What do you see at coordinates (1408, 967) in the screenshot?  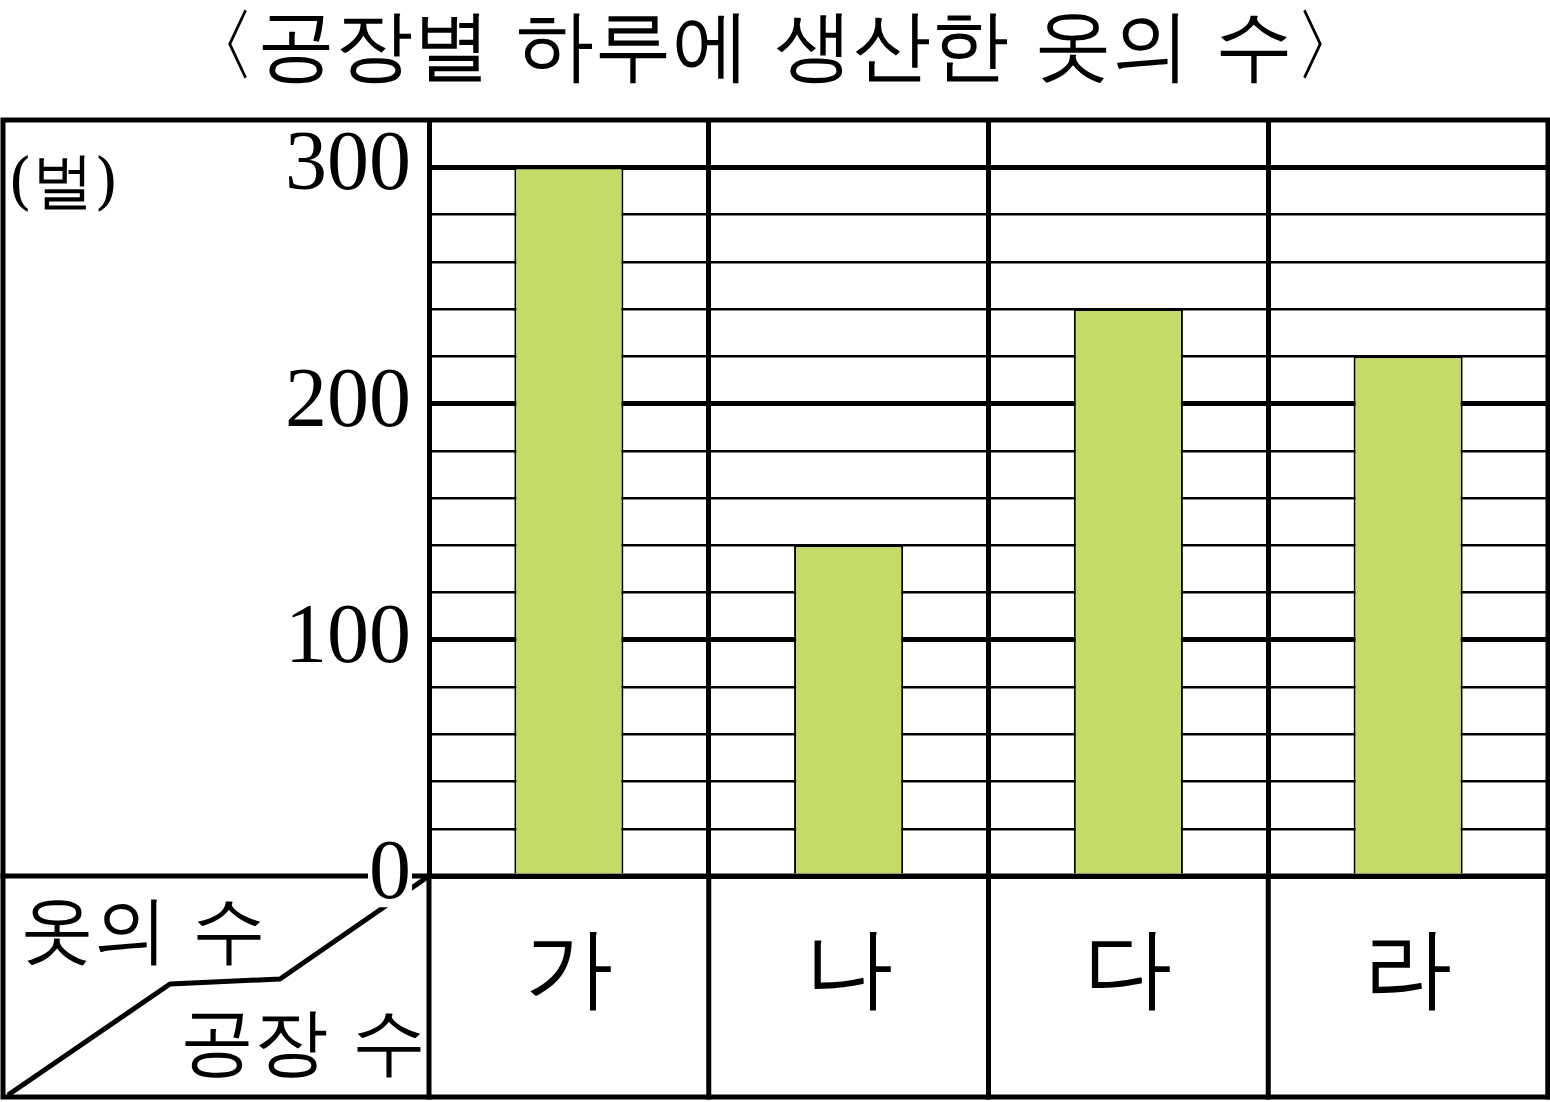 I see `x-tick-label: 라` at bounding box center [1408, 967].